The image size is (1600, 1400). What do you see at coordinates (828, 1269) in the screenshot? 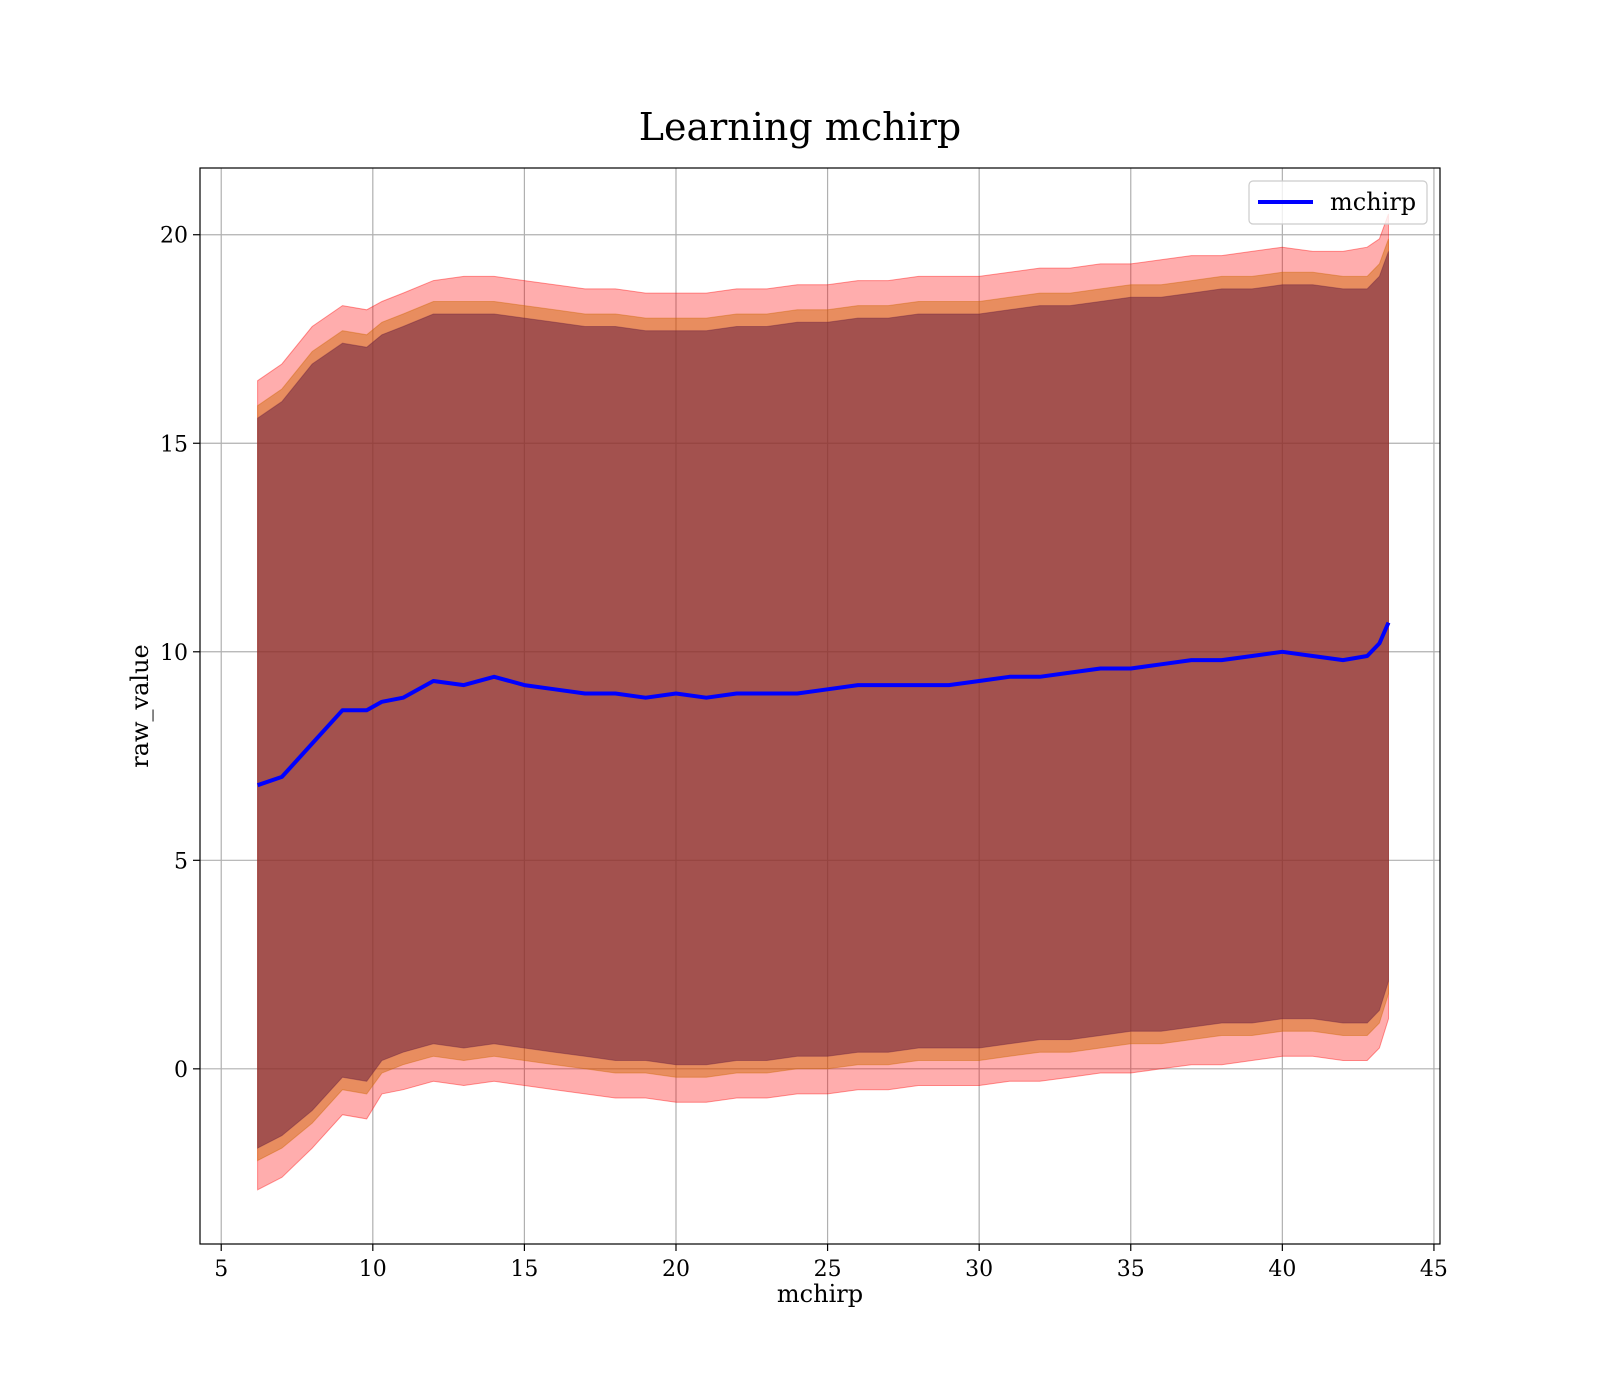
I see `x-tick-label: 25` at bounding box center [828, 1269].